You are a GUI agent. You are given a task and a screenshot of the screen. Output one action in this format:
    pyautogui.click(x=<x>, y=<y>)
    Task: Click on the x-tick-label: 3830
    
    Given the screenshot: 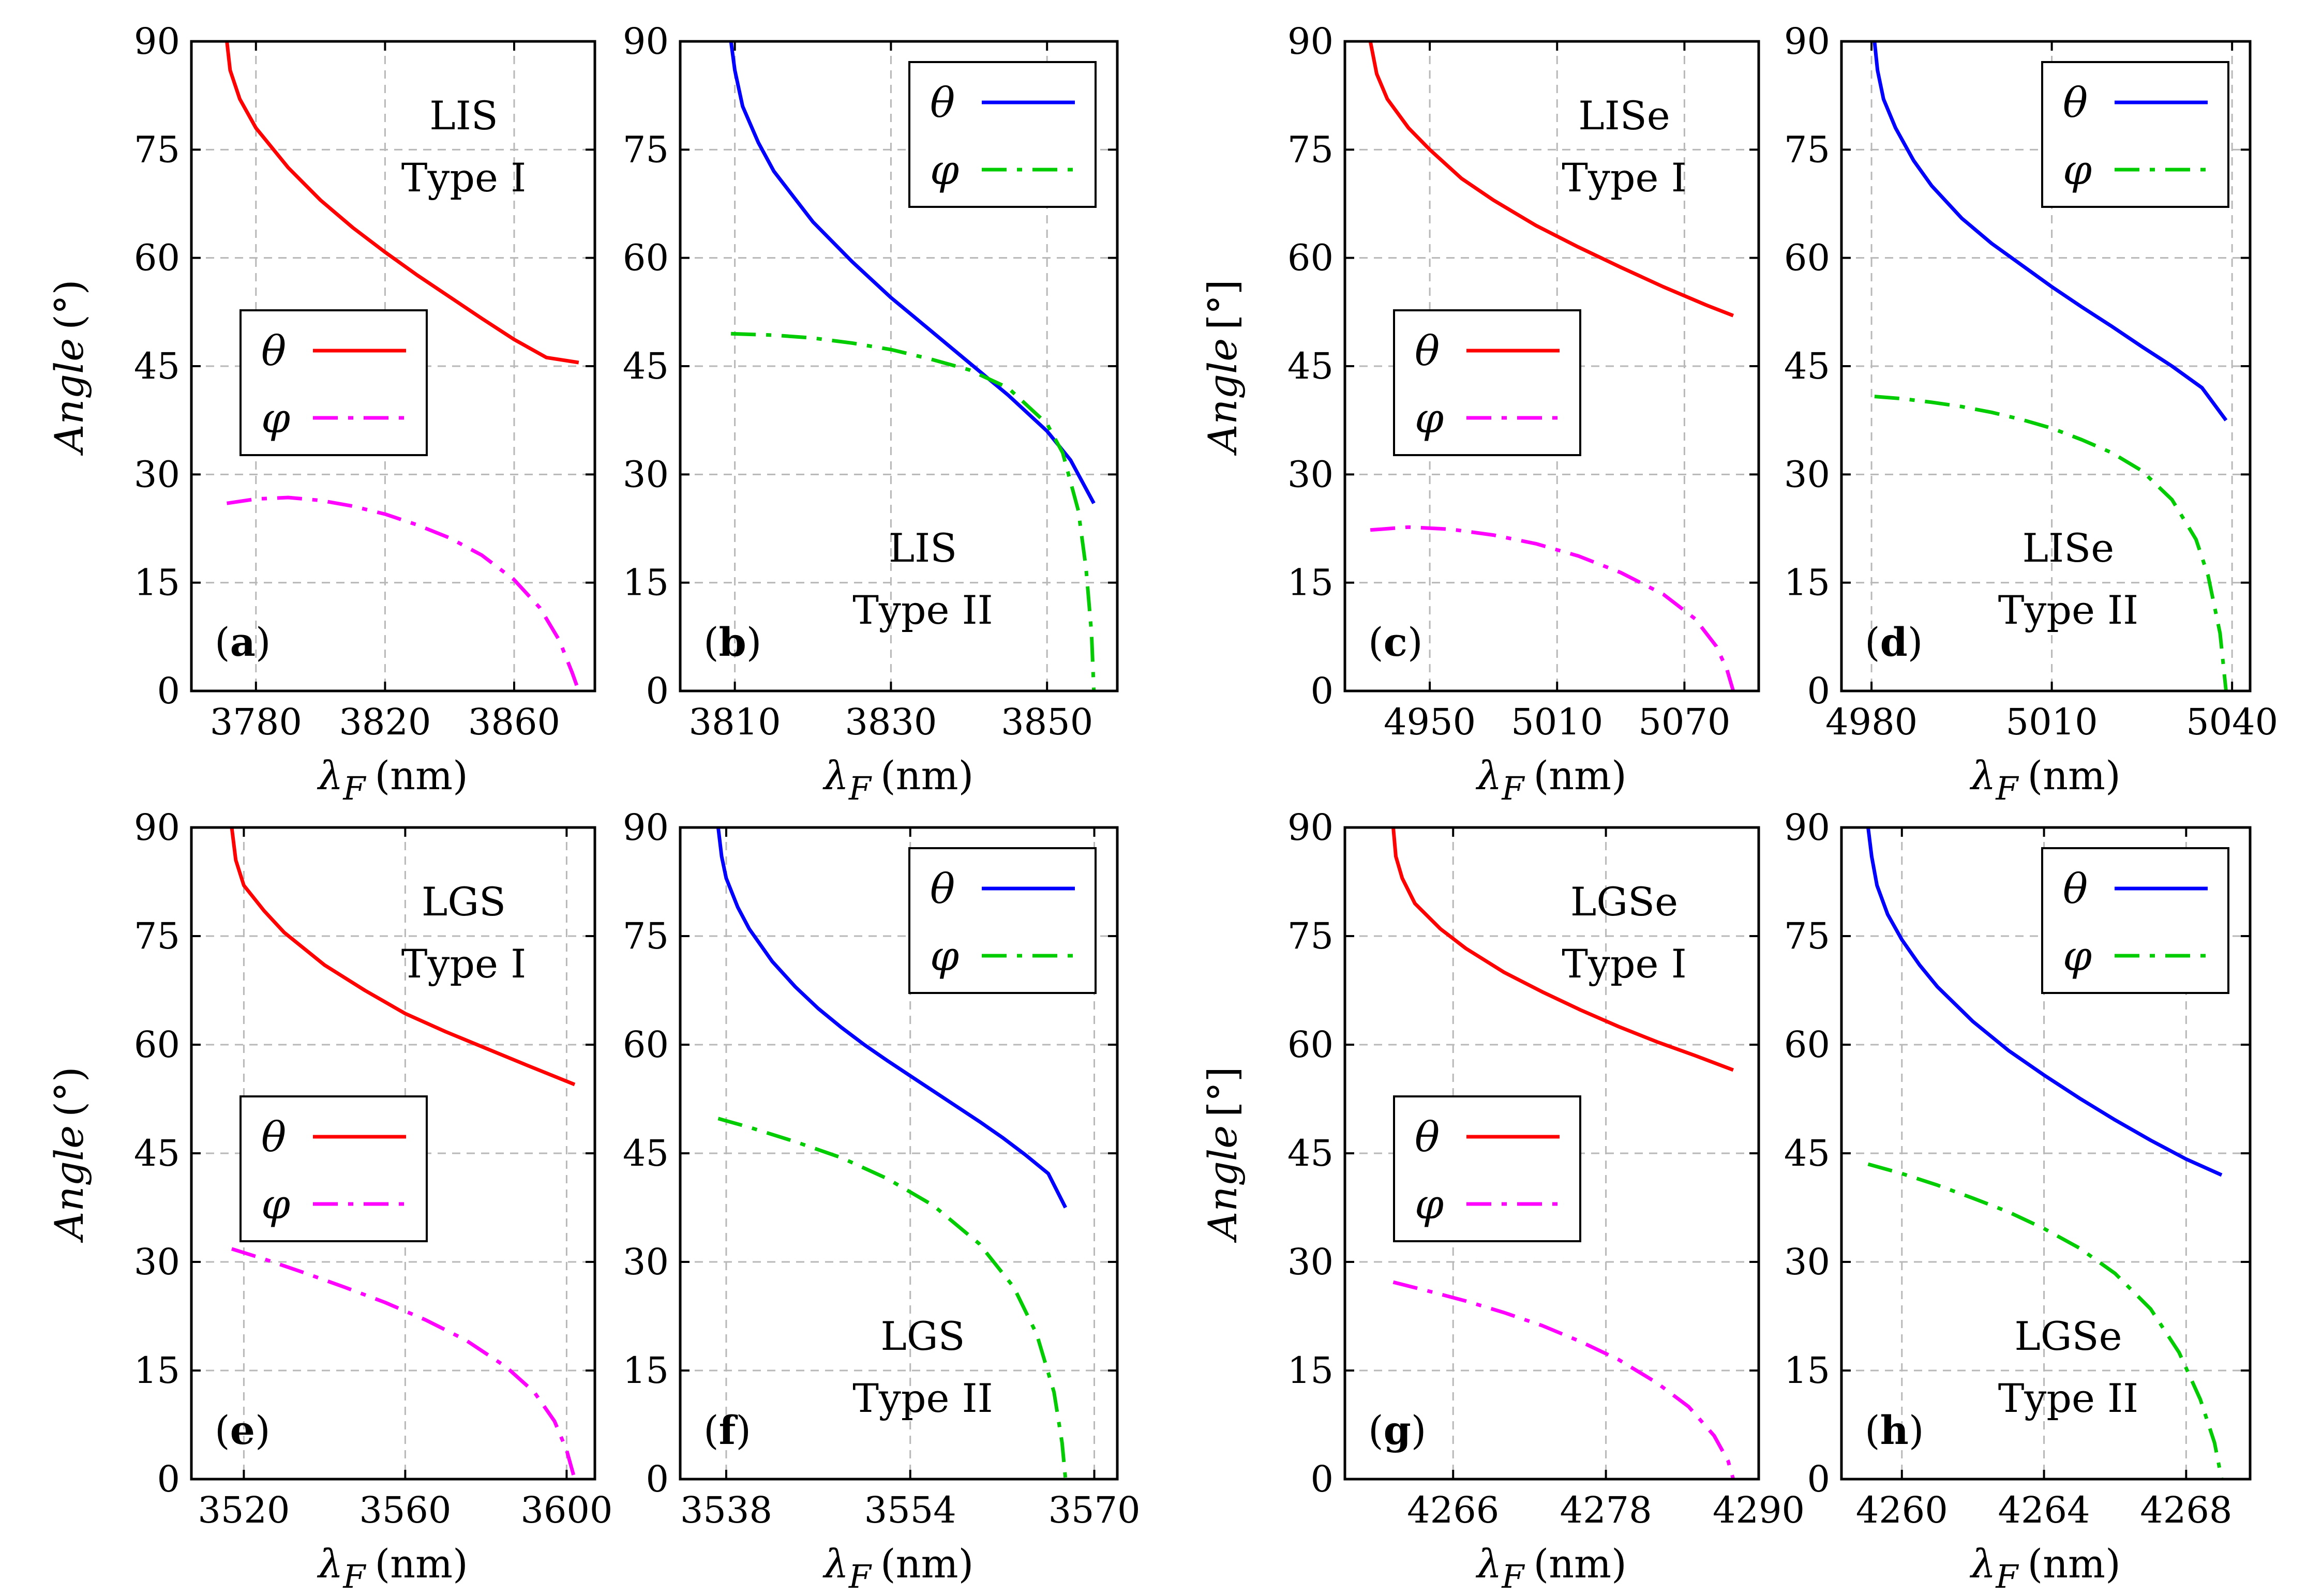 What is the action you would take?
    pyautogui.click(x=891, y=722)
    